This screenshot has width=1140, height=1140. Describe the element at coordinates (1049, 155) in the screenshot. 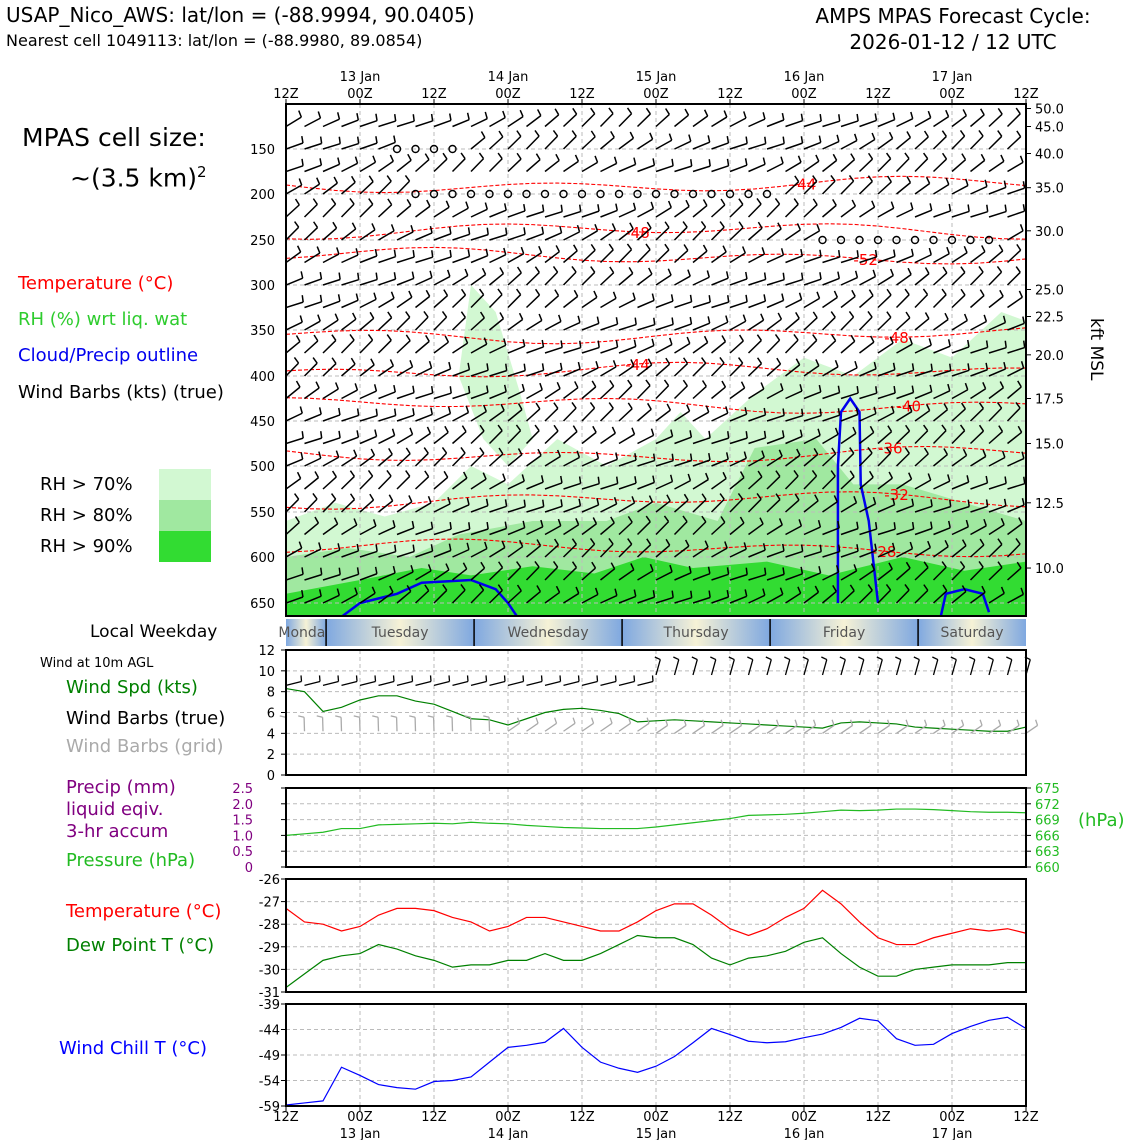

I see `kft-tick-label: 40.0` at that location.